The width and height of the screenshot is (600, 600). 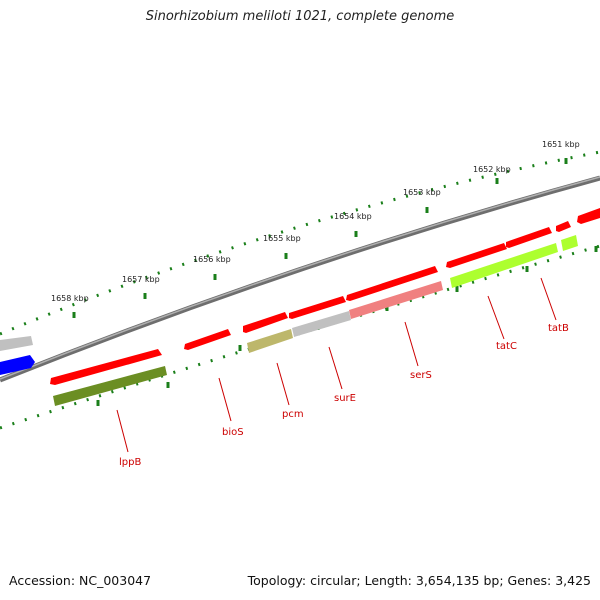 I want to click on scale-label-1654: 1654 kbp, so click(x=353, y=216).